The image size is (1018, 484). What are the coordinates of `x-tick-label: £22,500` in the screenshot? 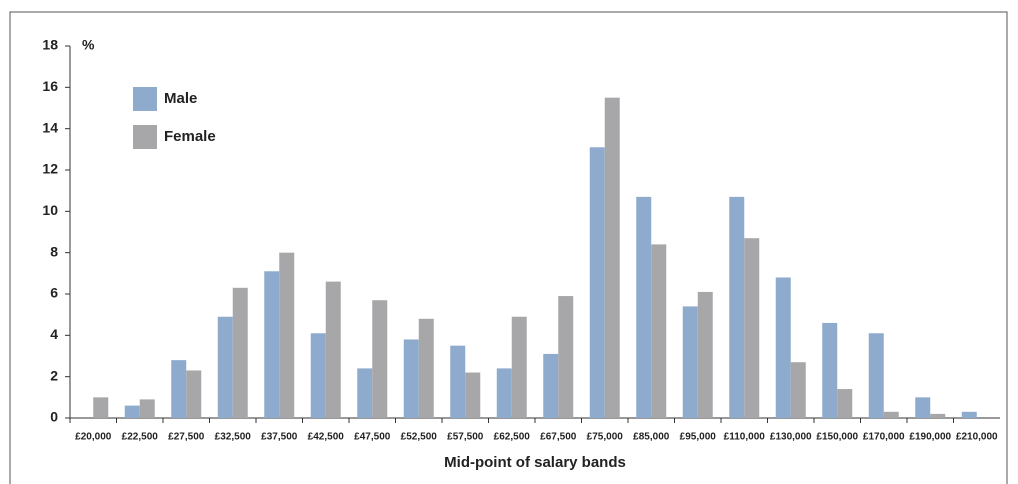 It's located at (140, 437).